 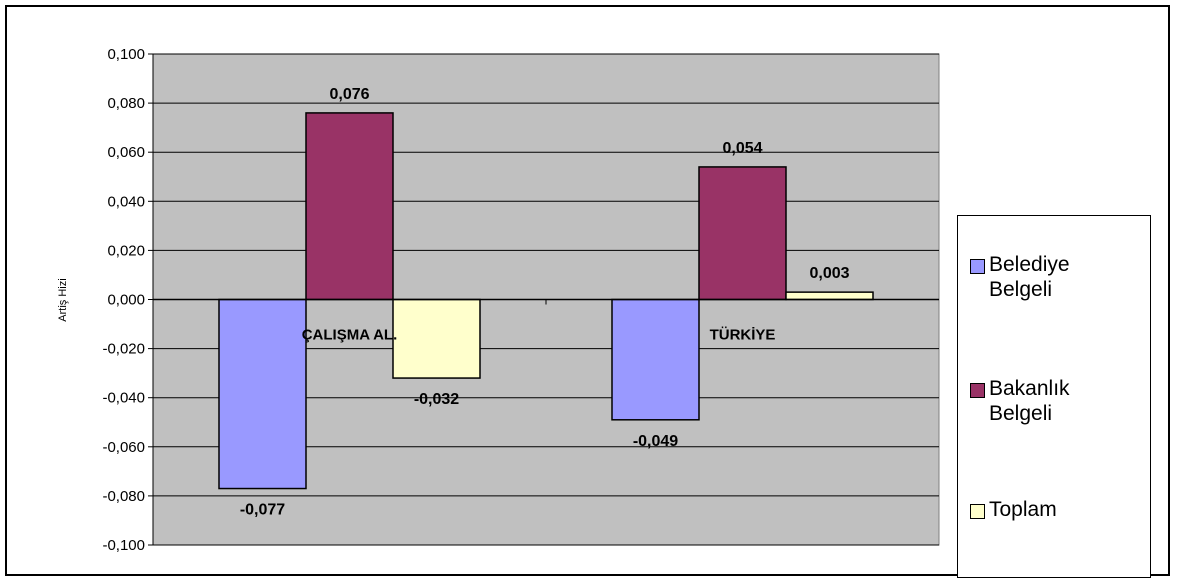 I want to click on legend-label-bakanlik: Bakanlık Belgeli, so click(x=1029, y=401).